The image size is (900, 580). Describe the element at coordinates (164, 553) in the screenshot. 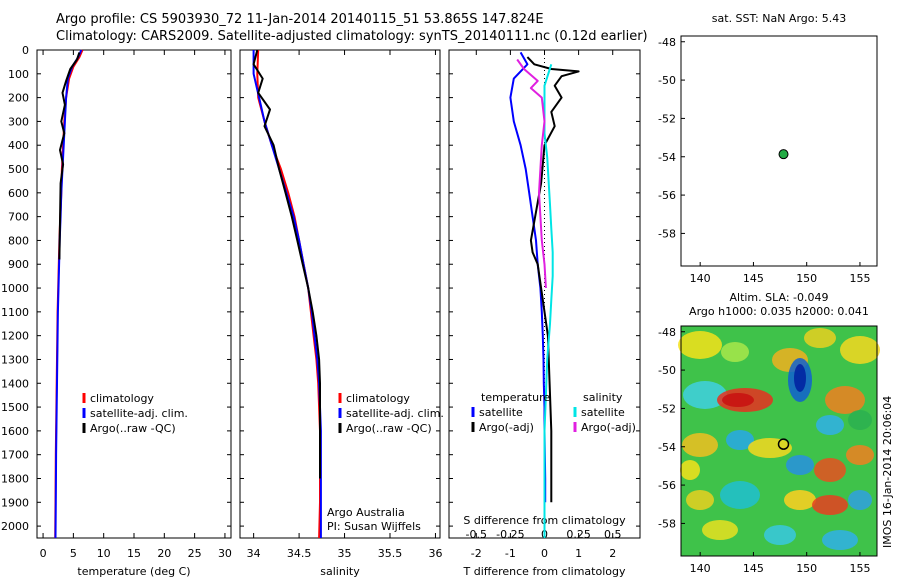

I see `temperature-xaxis-tick-label: 20` at that location.